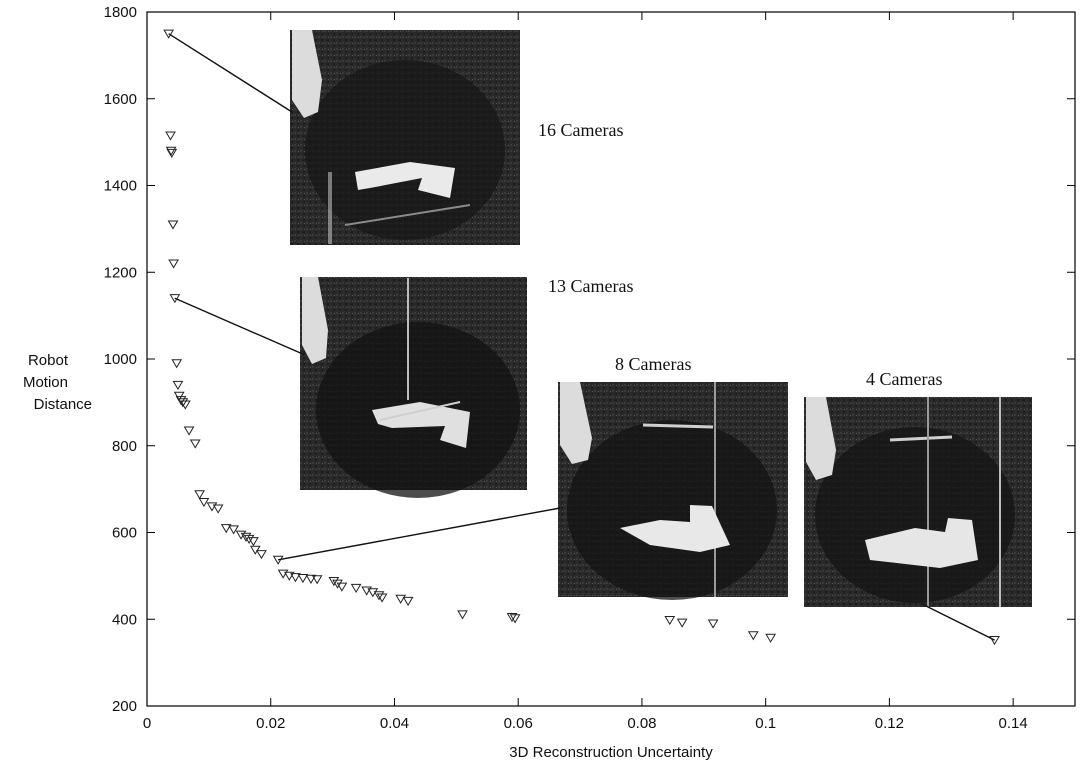 The width and height of the screenshot is (1090, 763). What do you see at coordinates (230, 73) in the screenshot?
I see `leader-16-cameras` at bounding box center [230, 73].